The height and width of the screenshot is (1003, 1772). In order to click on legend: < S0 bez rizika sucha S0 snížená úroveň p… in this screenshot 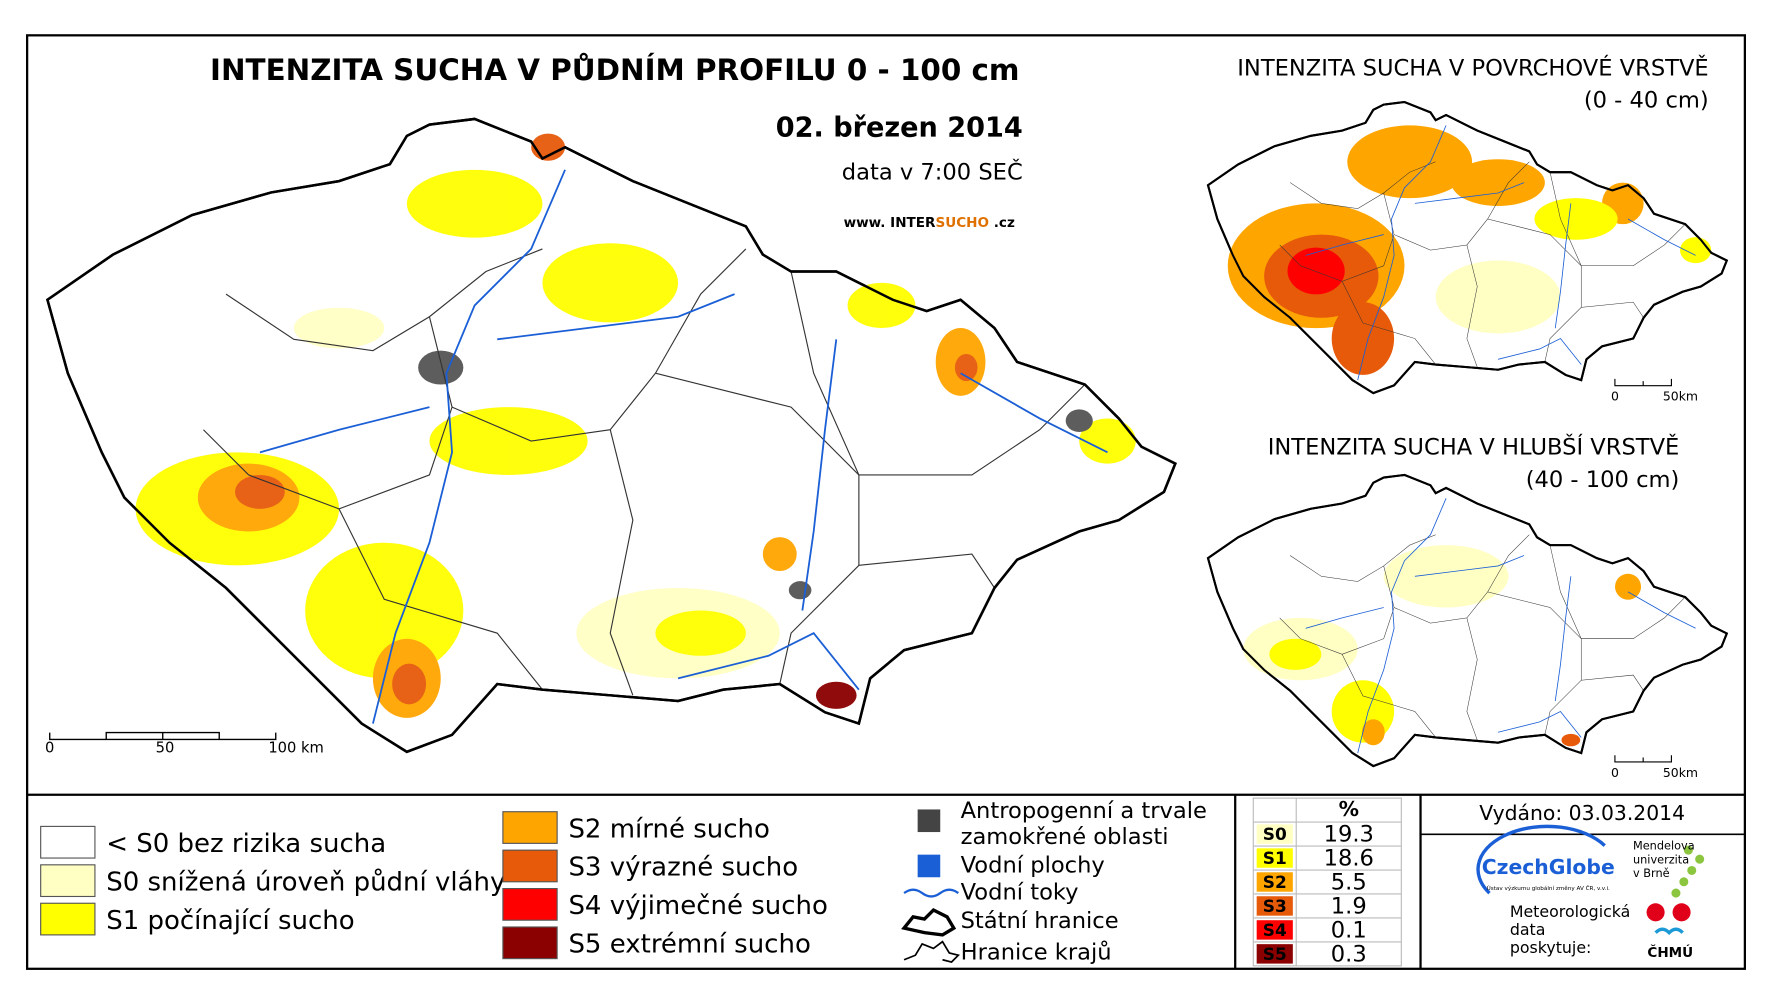, I will do `click(434, 885)`.